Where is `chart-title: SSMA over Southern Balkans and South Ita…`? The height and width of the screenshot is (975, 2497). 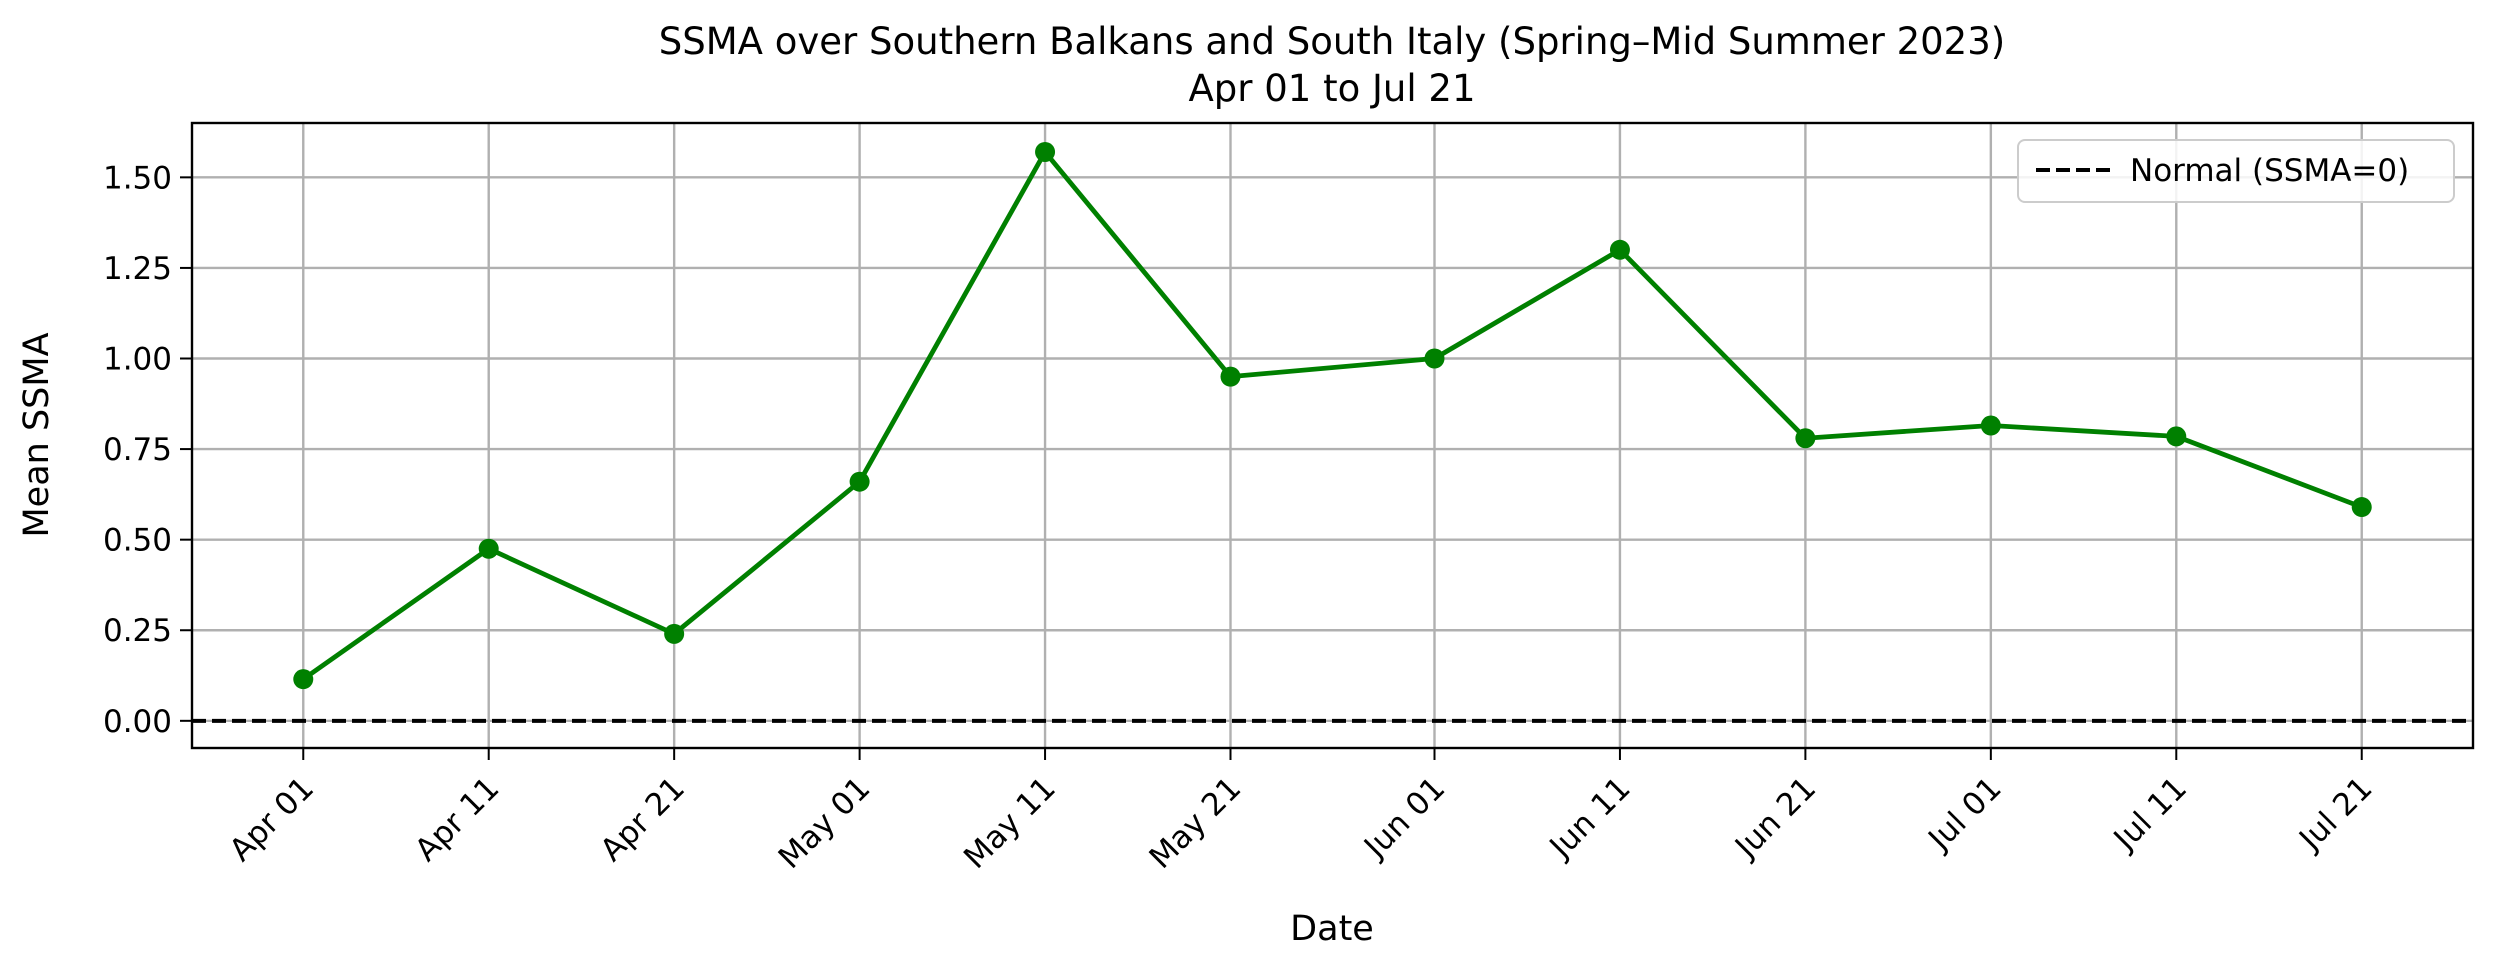 chart-title: SSMA over Southern Balkans and South Ita… is located at coordinates (1332, 41).